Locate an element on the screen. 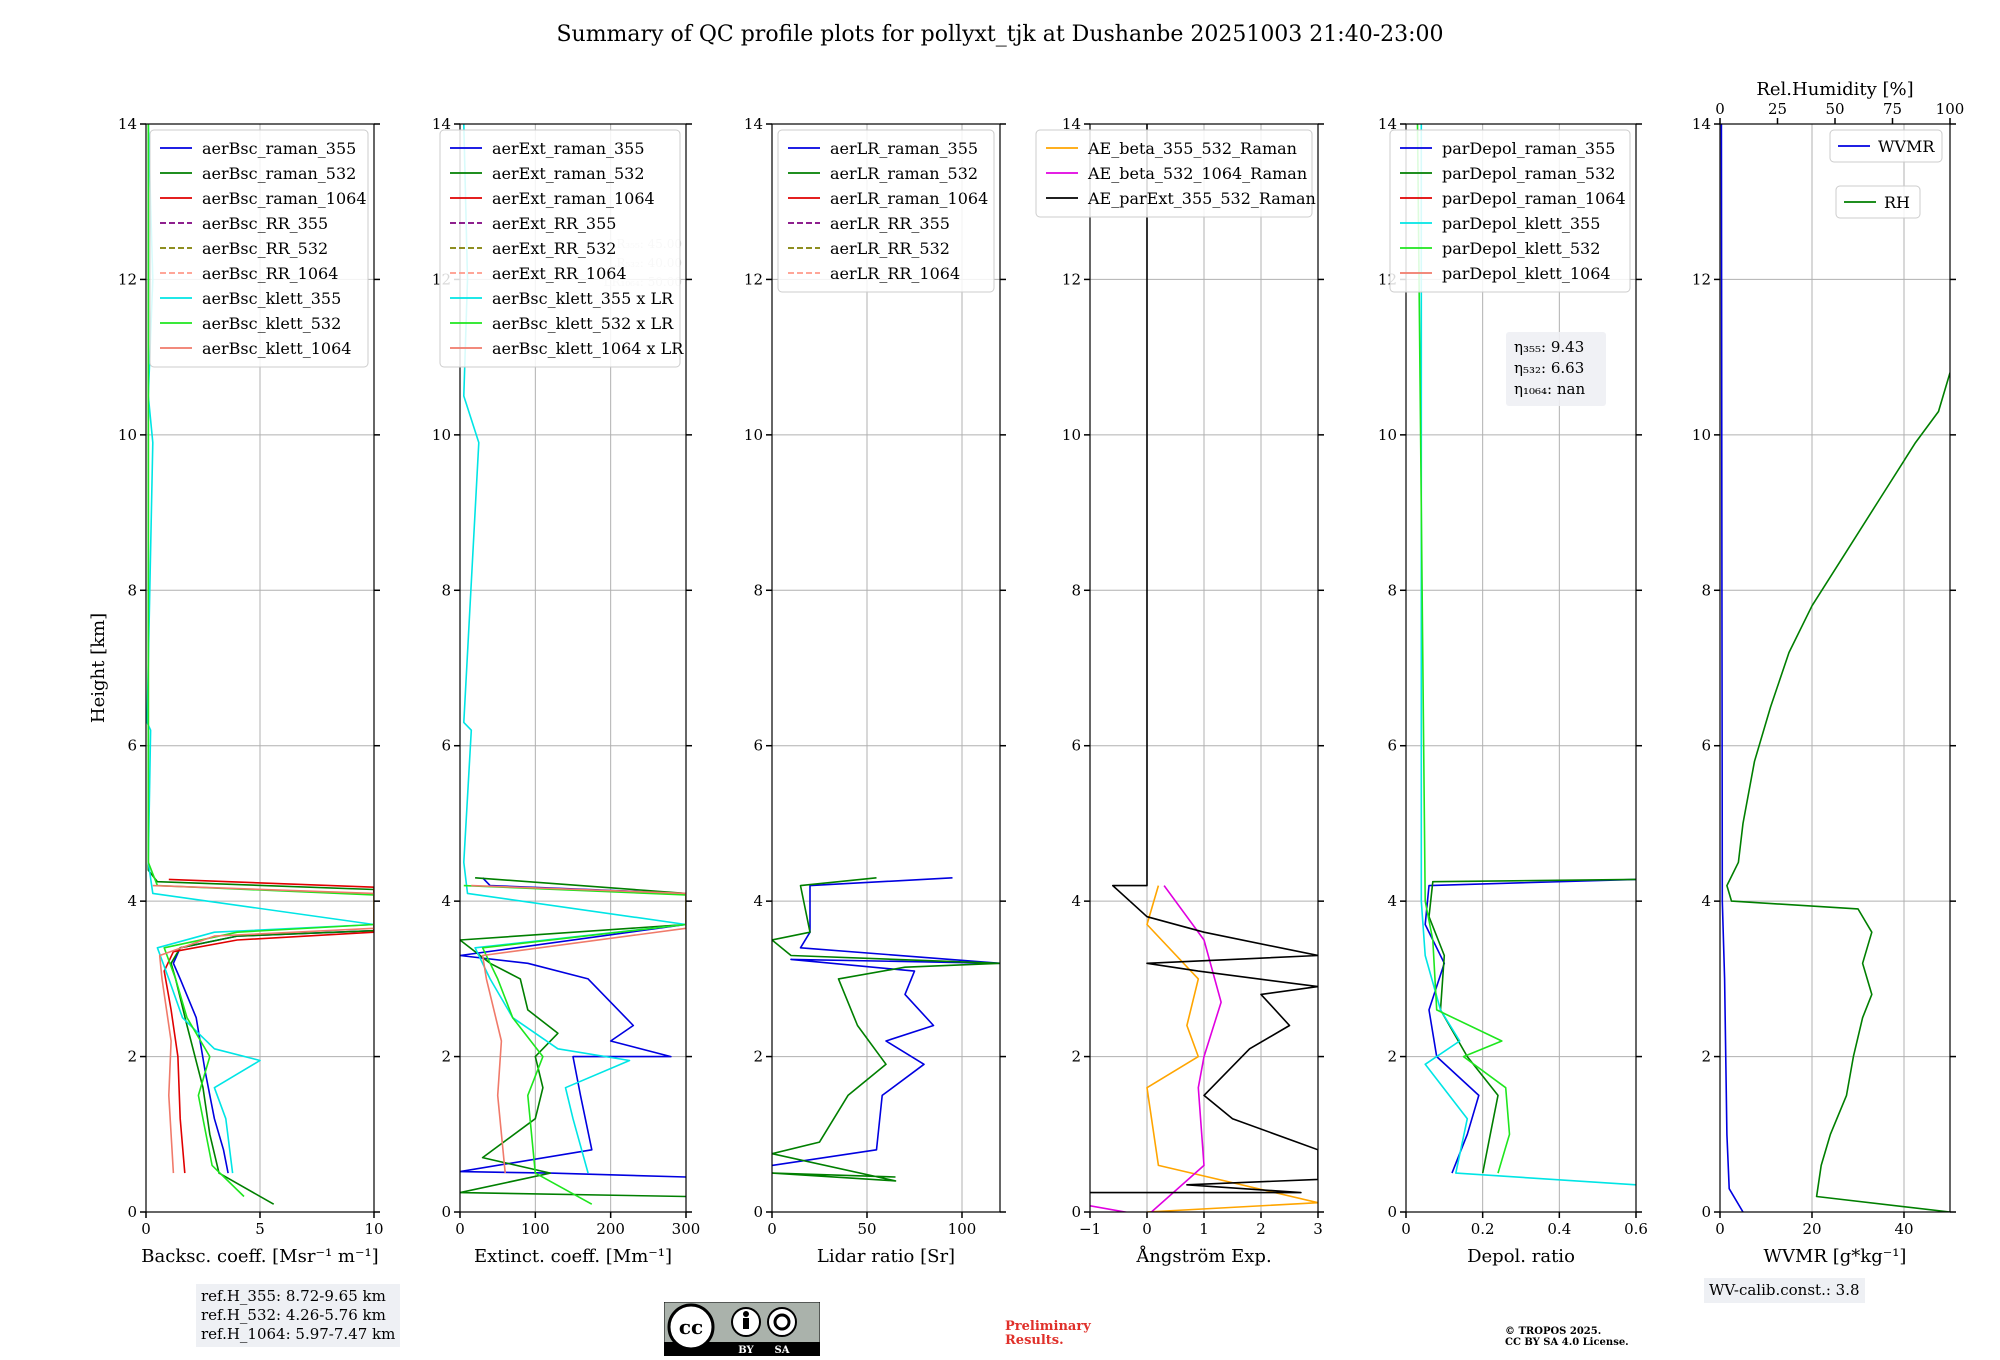 This screenshot has width=2000, height=1360. legend-label: aerBsc_klett_532 x LR is located at coordinates (583, 323).